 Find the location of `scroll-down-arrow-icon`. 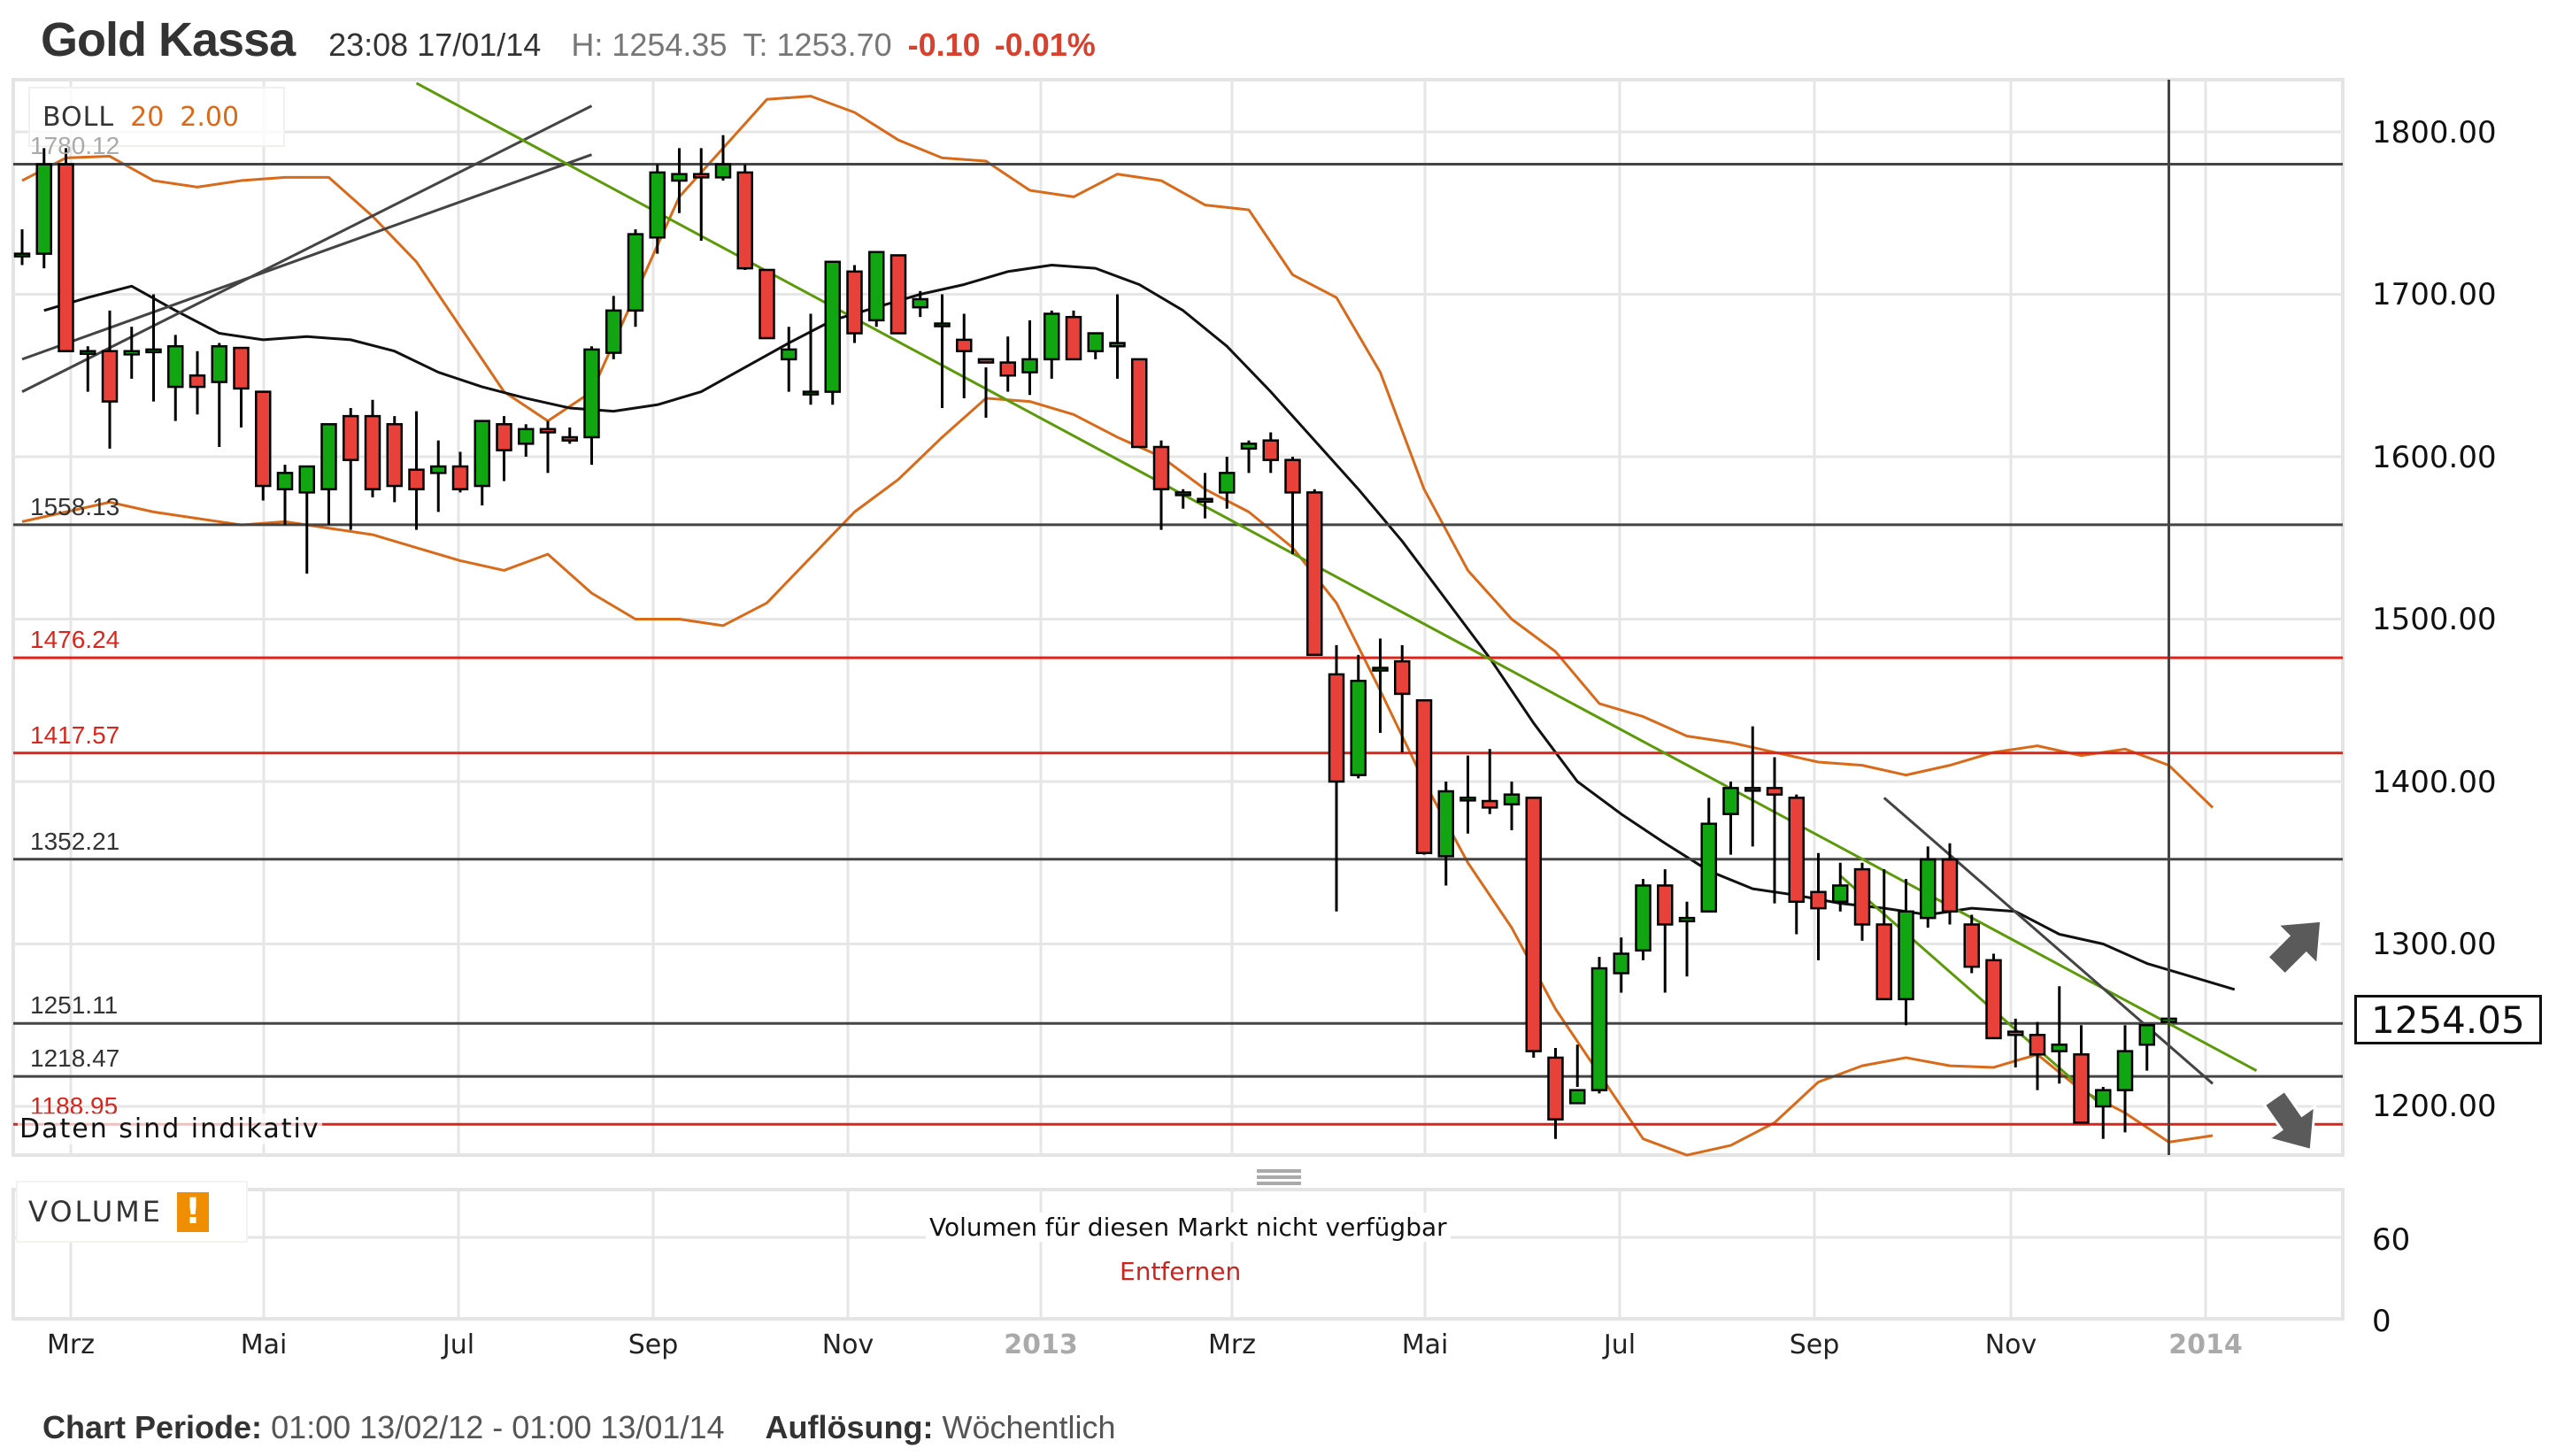

scroll-down-arrow-icon is located at coordinates (2294, 1124).